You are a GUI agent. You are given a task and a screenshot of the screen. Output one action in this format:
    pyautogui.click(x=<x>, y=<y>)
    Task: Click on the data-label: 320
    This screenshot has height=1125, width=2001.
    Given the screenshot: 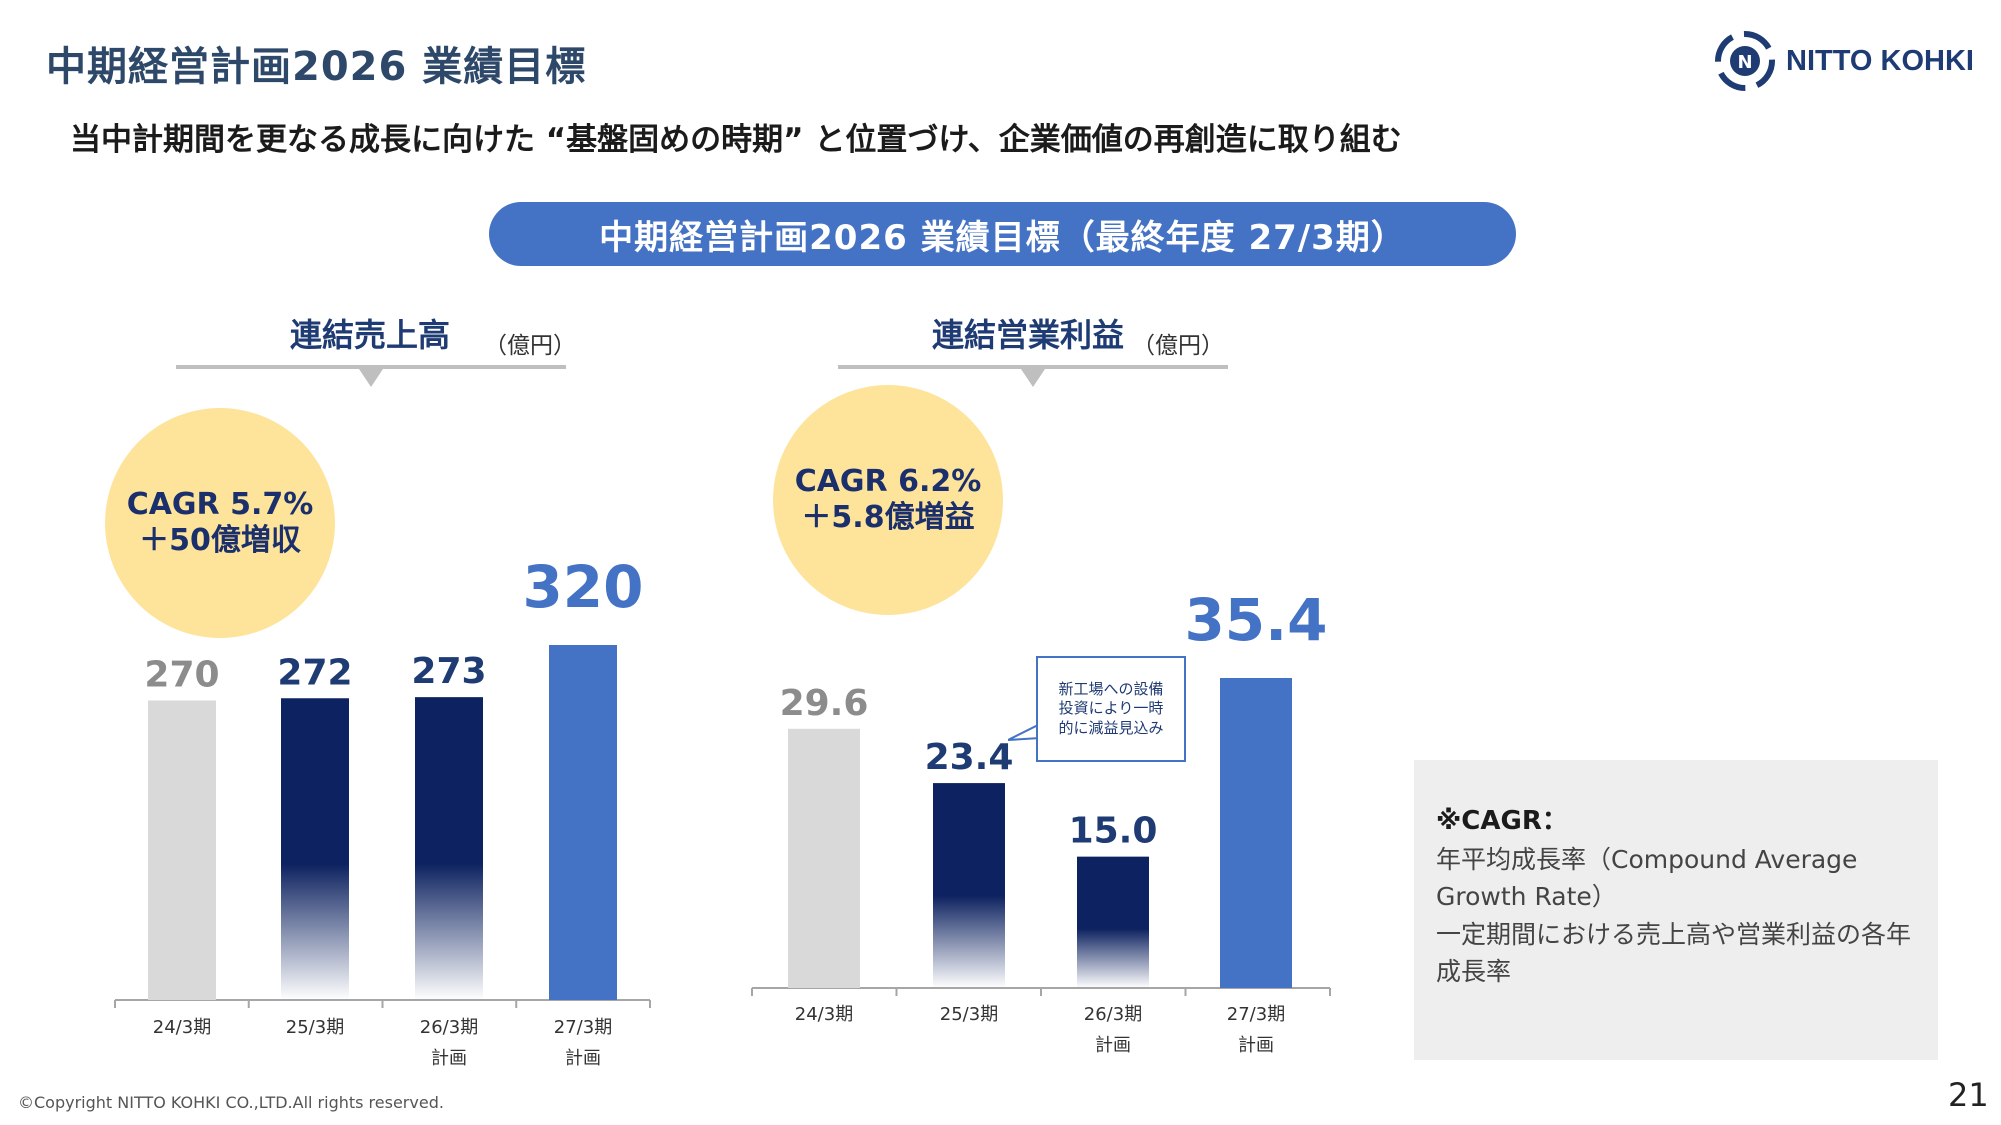 What is the action you would take?
    pyautogui.click(x=582, y=587)
    